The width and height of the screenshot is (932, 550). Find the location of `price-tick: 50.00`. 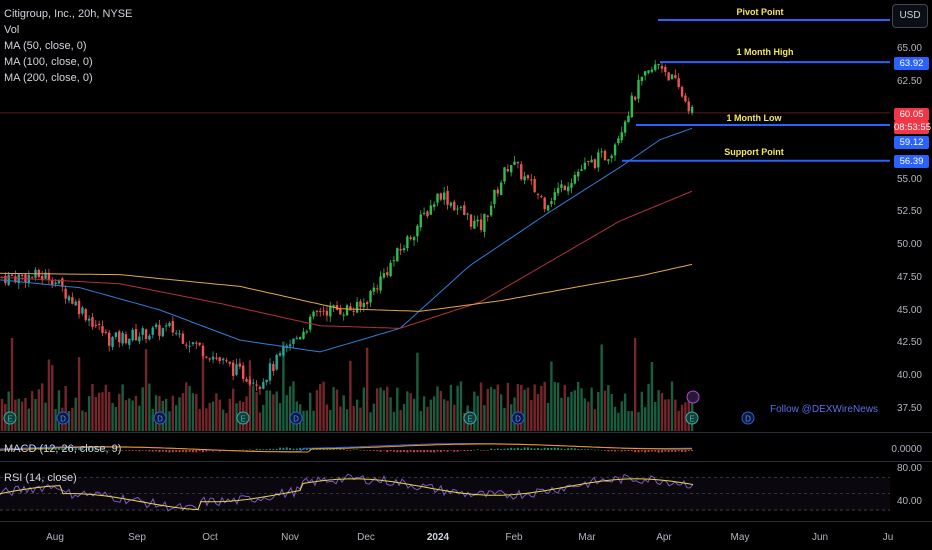

price-tick: 50.00 is located at coordinates (909, 244).